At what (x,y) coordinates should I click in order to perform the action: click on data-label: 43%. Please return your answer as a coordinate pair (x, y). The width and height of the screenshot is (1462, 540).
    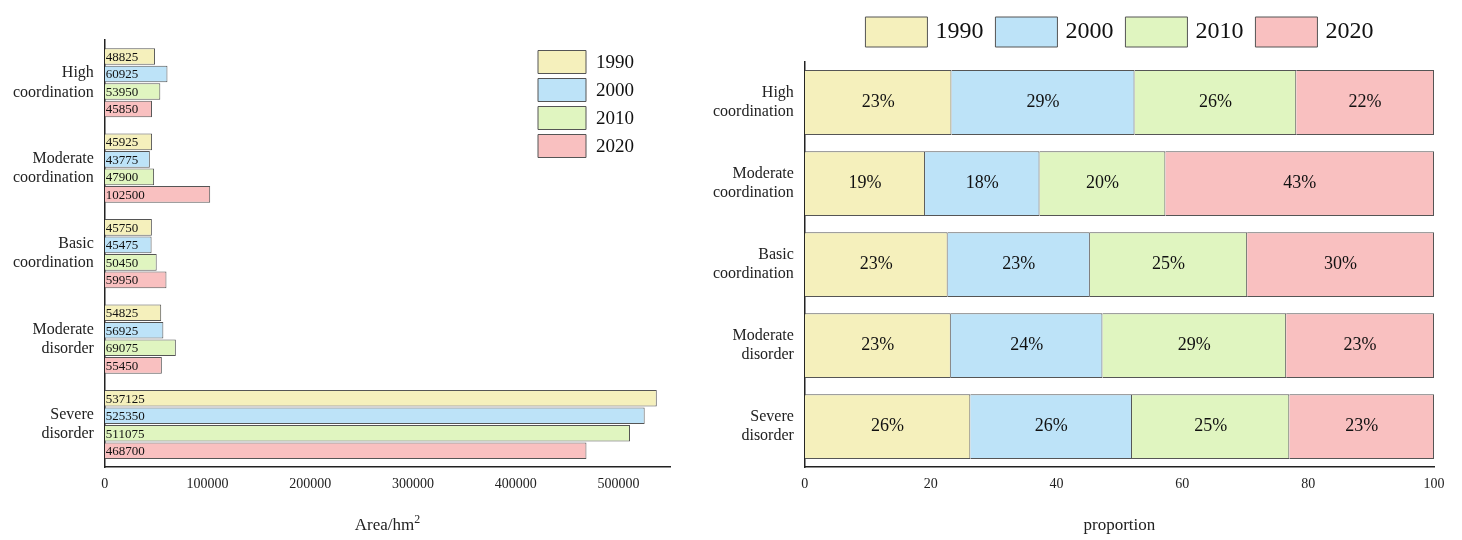
    Looking at the image, I should click on (1300, 182).